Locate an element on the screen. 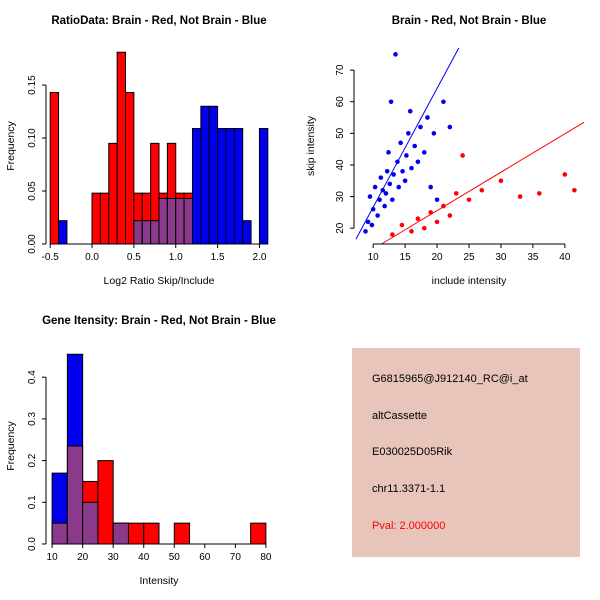  y-tick-label: 50 is located at coordinates (340, 133).